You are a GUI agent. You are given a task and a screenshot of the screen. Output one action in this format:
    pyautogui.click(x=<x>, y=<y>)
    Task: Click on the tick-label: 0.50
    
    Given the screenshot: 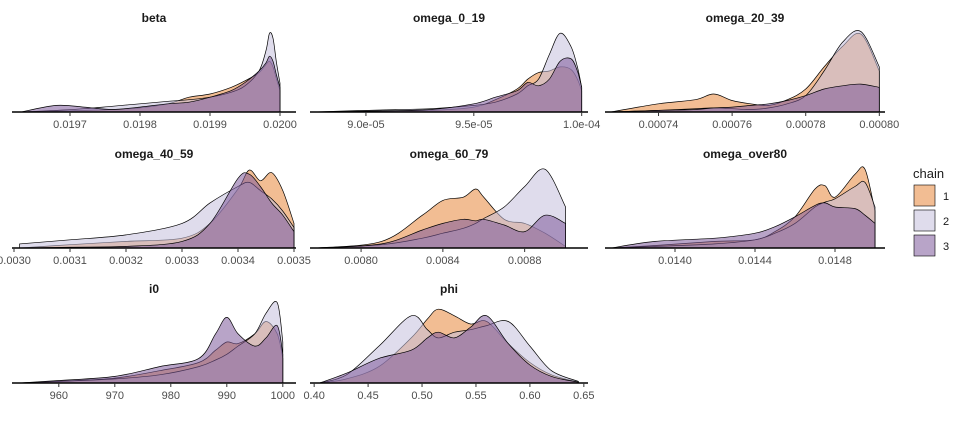 What is the action you would take?
    pyautogui.click(x=421, y=396)
    